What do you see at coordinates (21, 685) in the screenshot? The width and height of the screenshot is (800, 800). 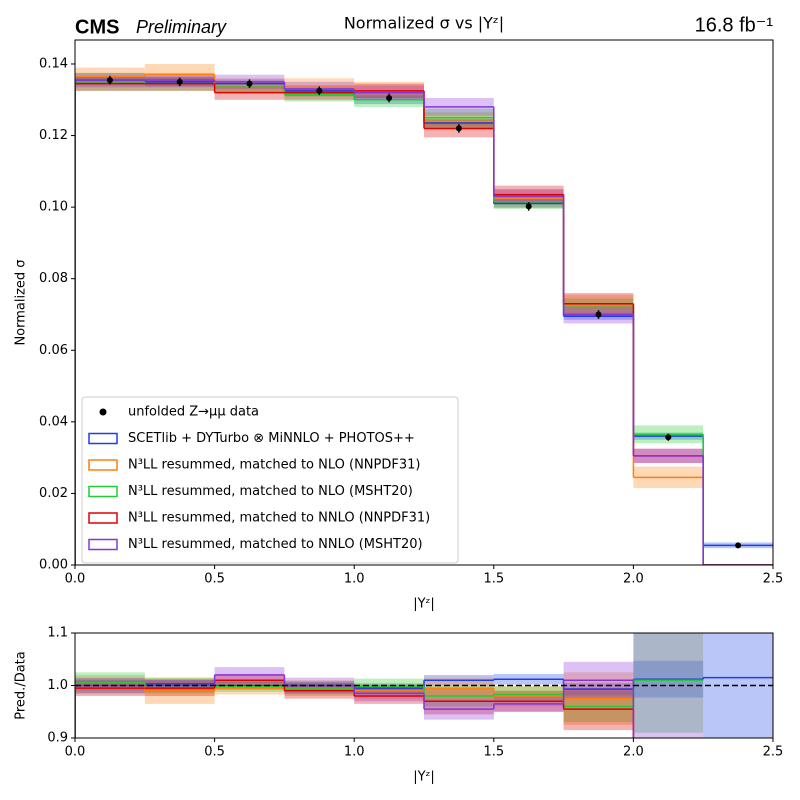 I see `y-axis-label: Pred./Data` at bounding box center [21, 685].